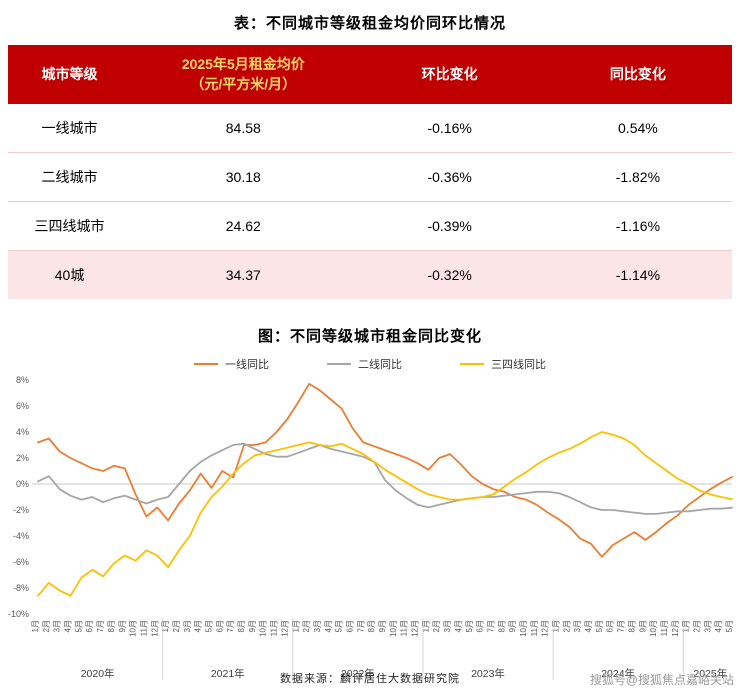  What do you see at coordinates (369, 336) in the screenshot?
I see `chart-title: 图：不同等级城市租金同比变化` at bounding box center [369, 336].